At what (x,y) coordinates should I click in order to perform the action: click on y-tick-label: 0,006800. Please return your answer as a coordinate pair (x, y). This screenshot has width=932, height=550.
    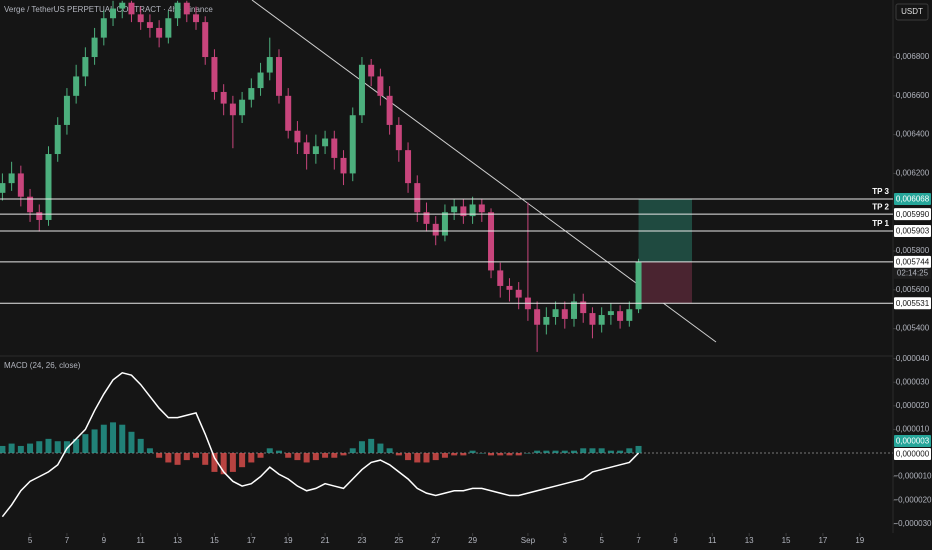
    Looking at the image, I should click on (913, 56).